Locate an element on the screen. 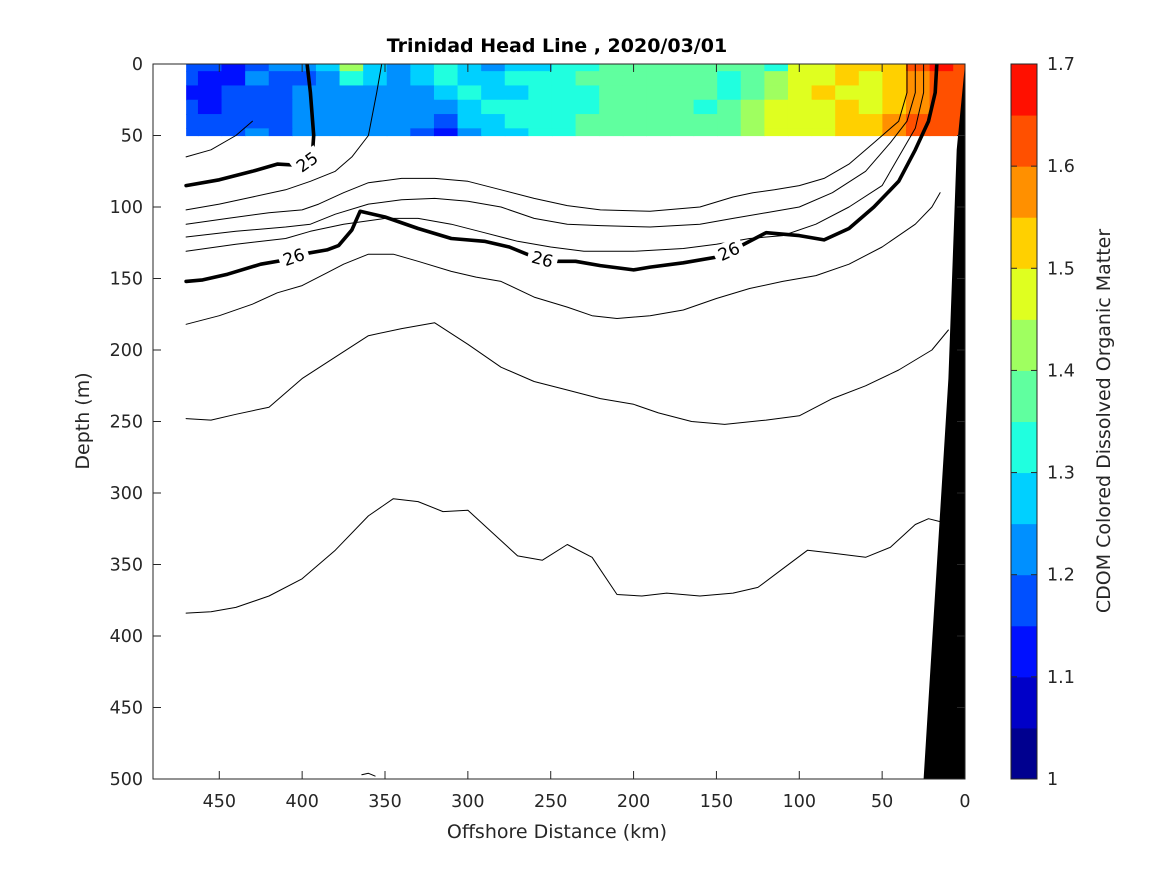 Image resolution: width=1167 pixels, height=875 pixels. y-tick-label: 400 is located at coordinates (126, 637).